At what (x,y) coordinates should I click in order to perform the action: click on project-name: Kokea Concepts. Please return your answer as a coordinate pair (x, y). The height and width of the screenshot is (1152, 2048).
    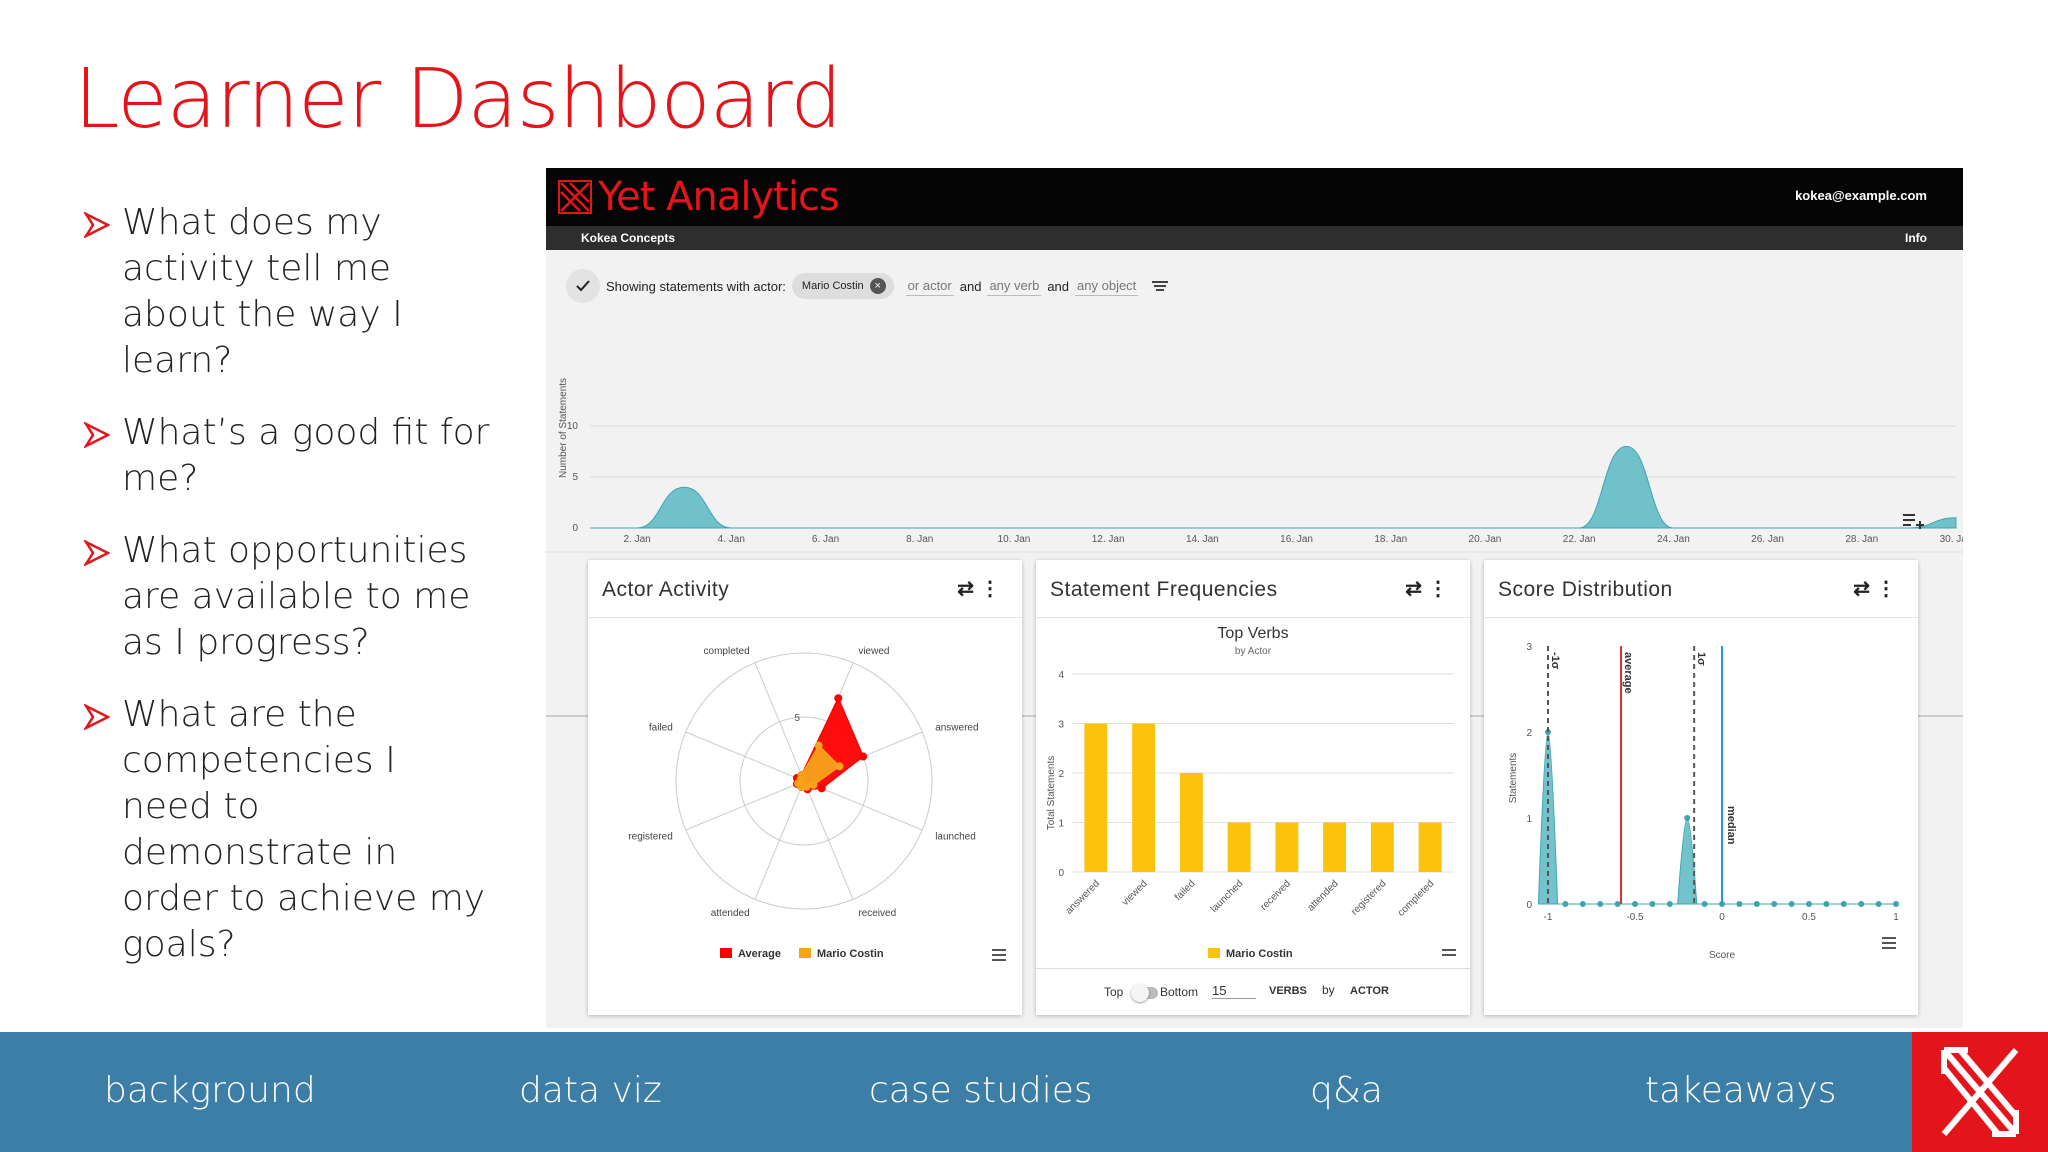
    Looking at the image, I should click on (628, 238).